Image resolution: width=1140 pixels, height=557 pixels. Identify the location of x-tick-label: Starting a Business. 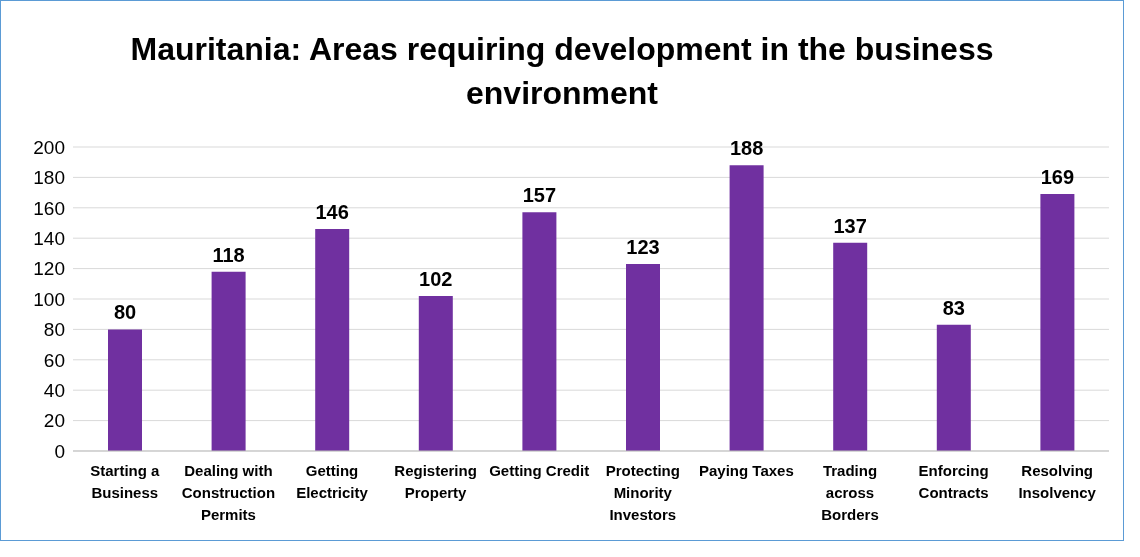
(125, 481).